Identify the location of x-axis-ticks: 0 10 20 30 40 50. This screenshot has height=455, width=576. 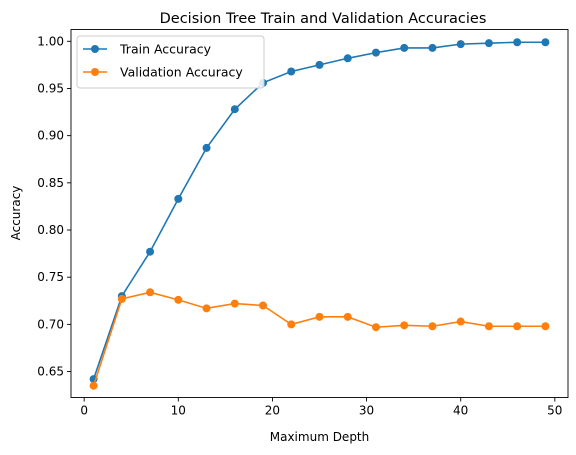
(321, 407).